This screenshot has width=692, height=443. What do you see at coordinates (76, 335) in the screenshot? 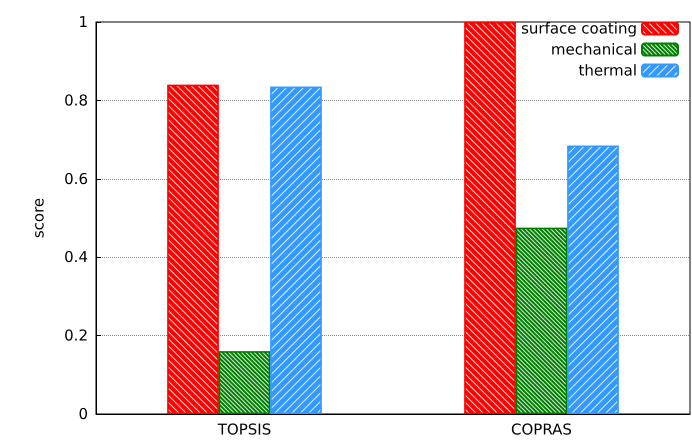
I see `y-tick-label: 0.2` at bounding box center [76, 335].